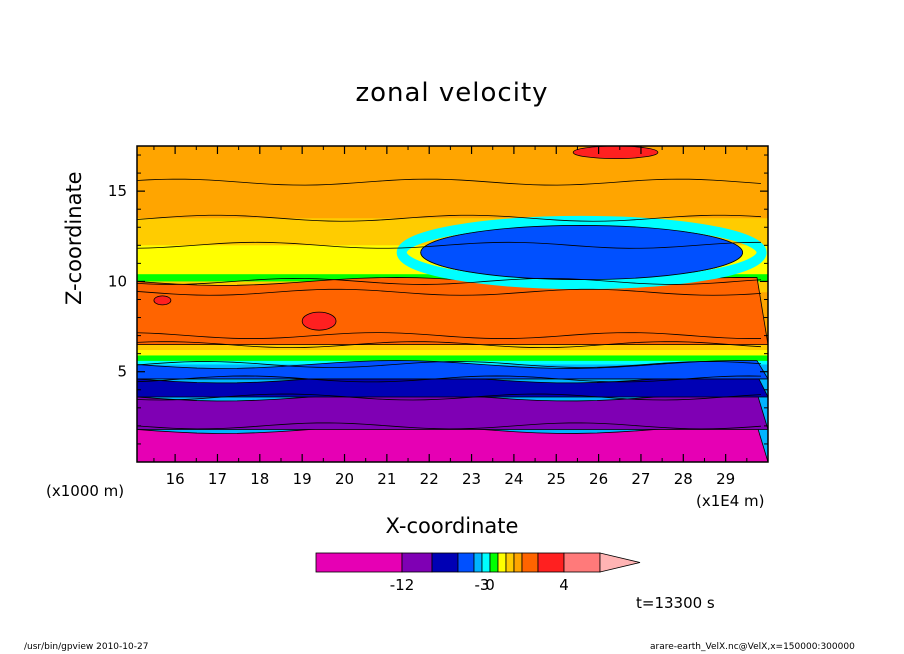  I want to click on x-tick-label: 19, so click(302, 479).